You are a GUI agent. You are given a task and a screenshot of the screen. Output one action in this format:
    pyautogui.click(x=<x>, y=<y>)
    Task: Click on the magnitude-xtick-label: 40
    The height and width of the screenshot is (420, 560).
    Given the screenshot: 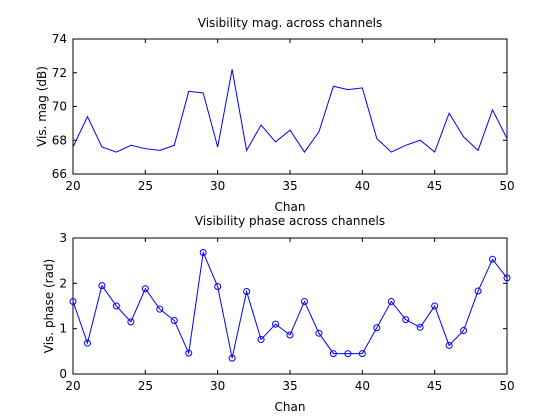 What is the action you would take?
    pyautogui.click(x=362, y=186)
    